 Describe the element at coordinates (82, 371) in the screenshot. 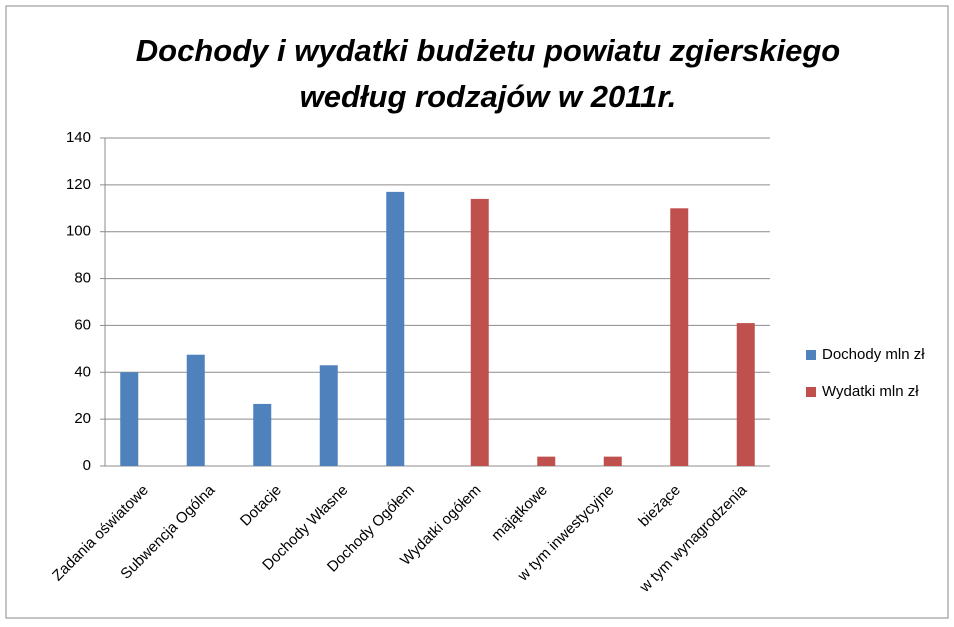

I see `y-tick-label: 40` at that location.